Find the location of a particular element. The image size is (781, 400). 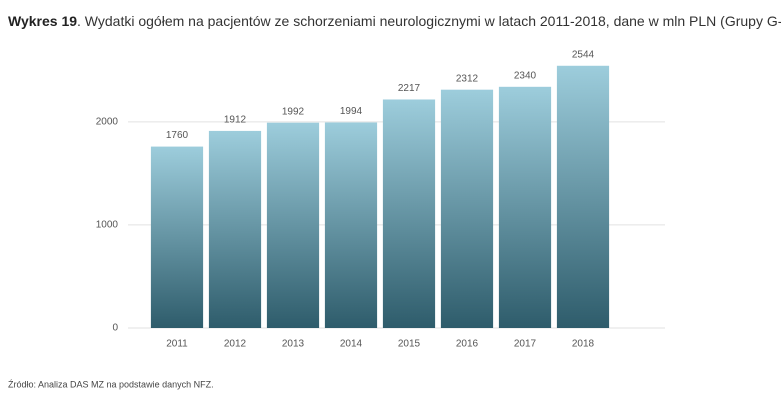

figure-label: Wykres 19 is located at coordinates (42, 21).